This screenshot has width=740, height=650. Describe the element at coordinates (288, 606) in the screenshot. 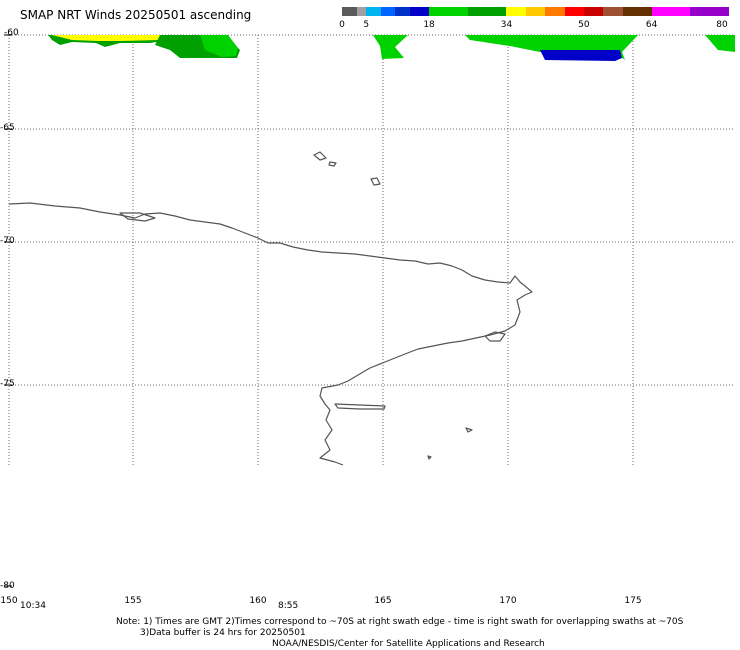

I see `swath-time-label: 8:55` at that location.